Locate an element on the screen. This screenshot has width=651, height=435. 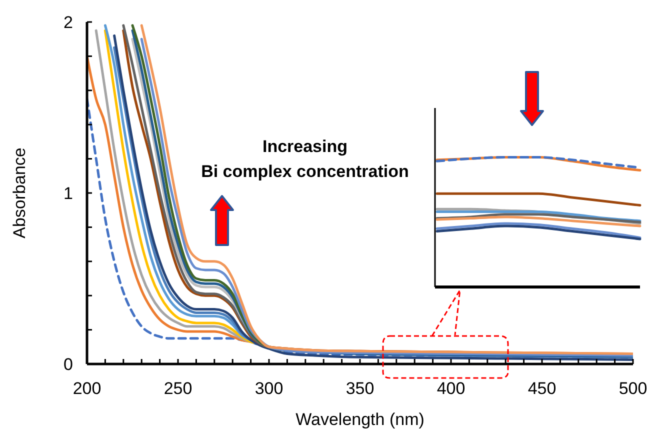
x-tick-label: 350 is located at coordinates (360, 388).